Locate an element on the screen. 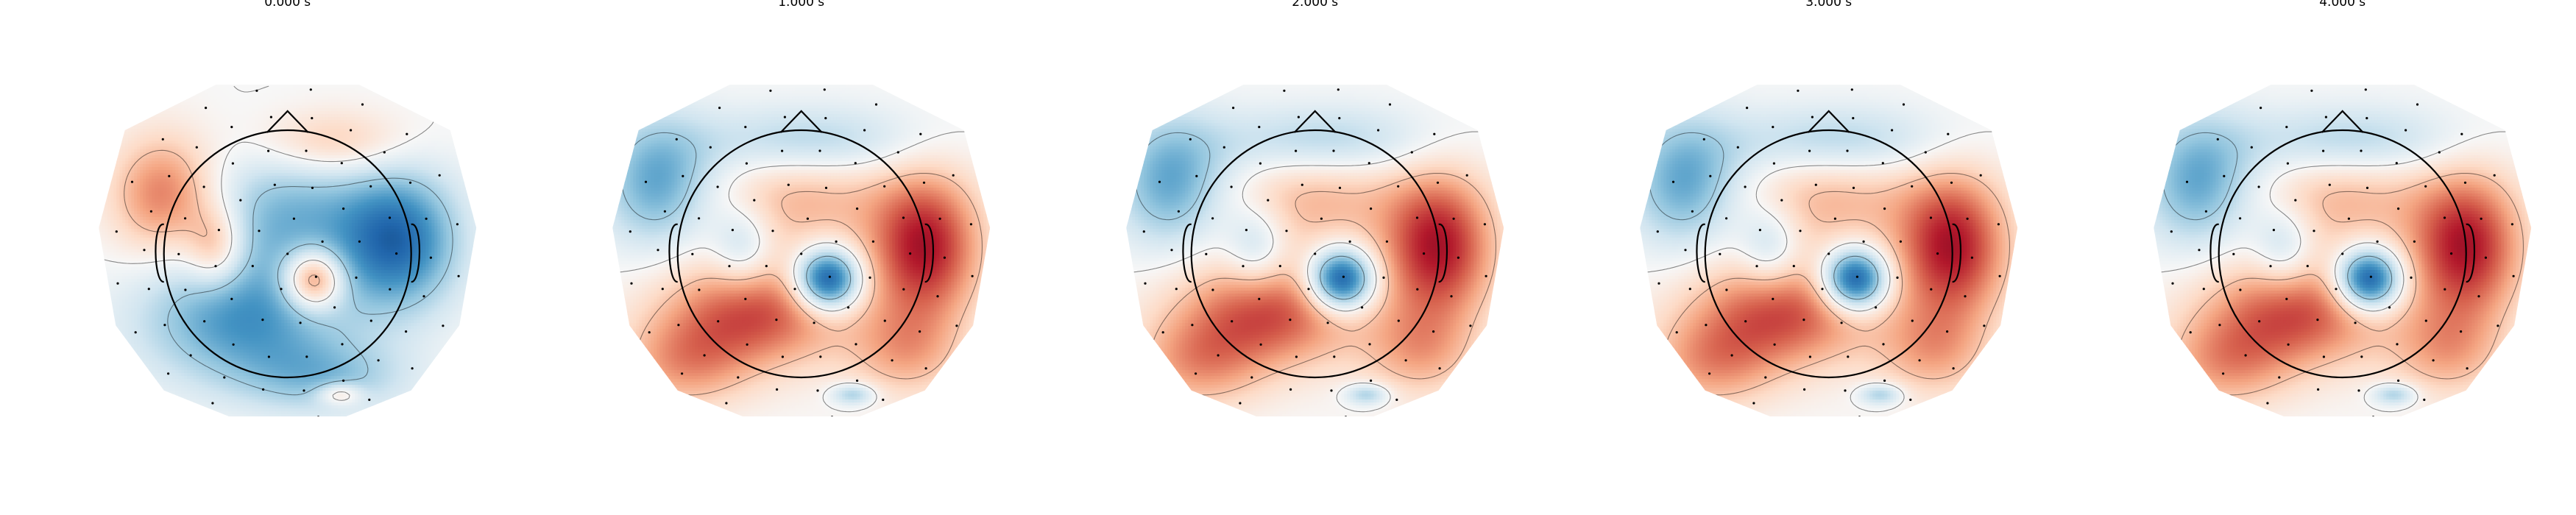 Image resolution: width=2576 pixels, height=515 pixels. topomap-panel-3: 2.000 s is located at coordinates (1316, 210).